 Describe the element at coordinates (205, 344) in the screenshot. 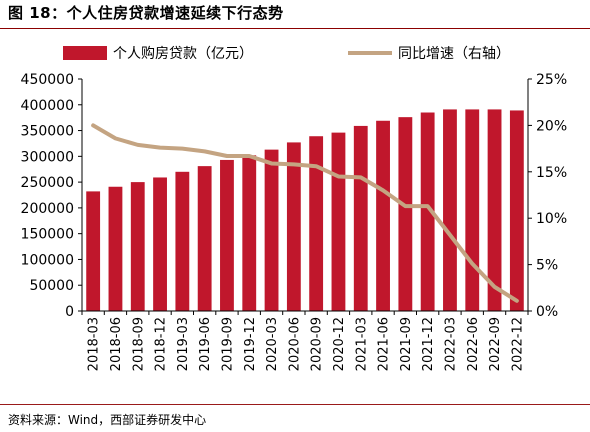

I see `x-tick-label: 2019-06` at that location.